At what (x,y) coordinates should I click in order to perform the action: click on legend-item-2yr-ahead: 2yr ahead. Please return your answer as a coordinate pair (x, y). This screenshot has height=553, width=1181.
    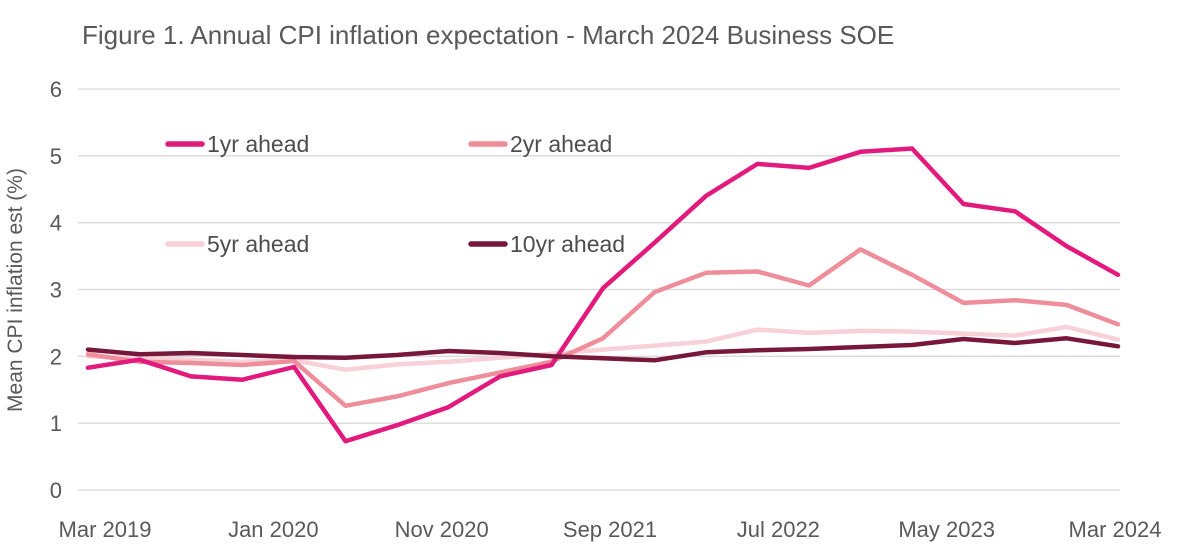
    Looking at the image, I should click on (540, 144).